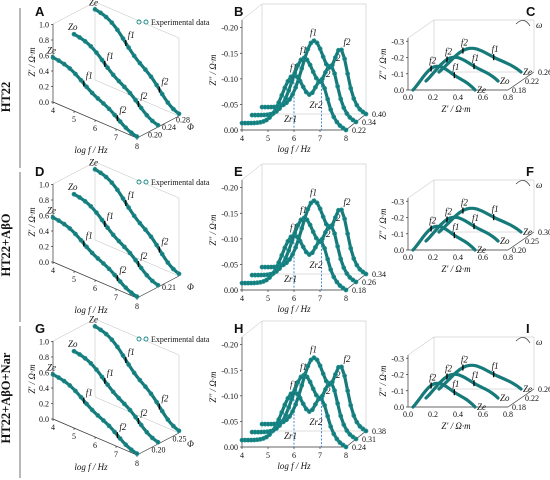  I want to click on legend-label: Experimental data, so click(180, 182).